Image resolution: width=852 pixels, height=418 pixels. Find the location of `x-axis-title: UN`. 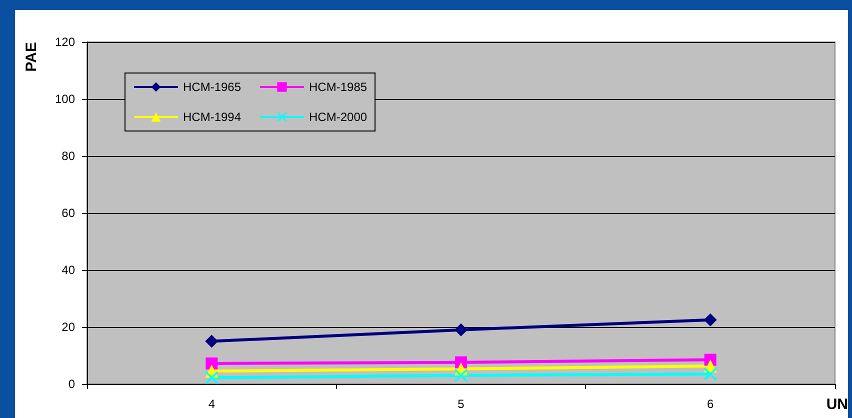

x-axis-title: UN is located at coordinates (837, 404).